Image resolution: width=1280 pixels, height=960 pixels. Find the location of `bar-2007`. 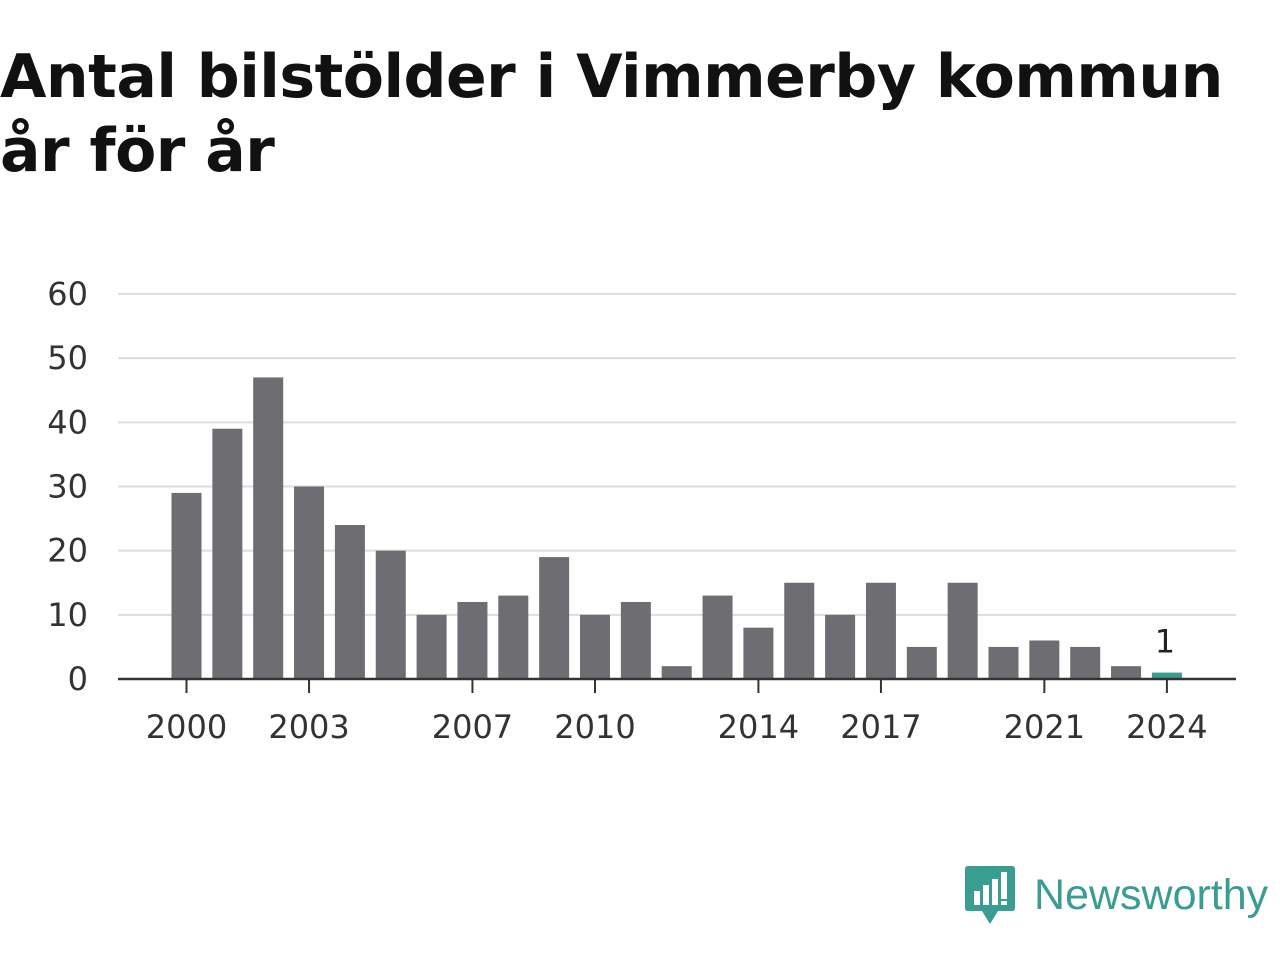

bar-2007 is located at coordinates (472, 640).